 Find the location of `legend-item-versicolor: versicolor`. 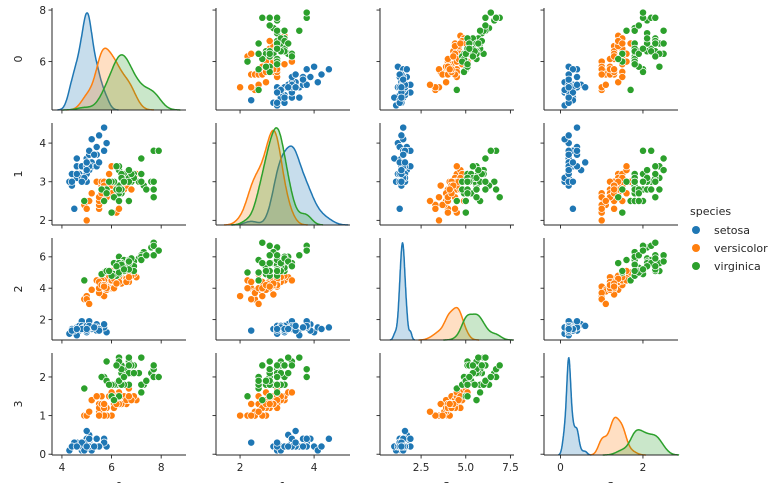

legend-item-versicolor: versicolor is located at coordinates (727, 248).